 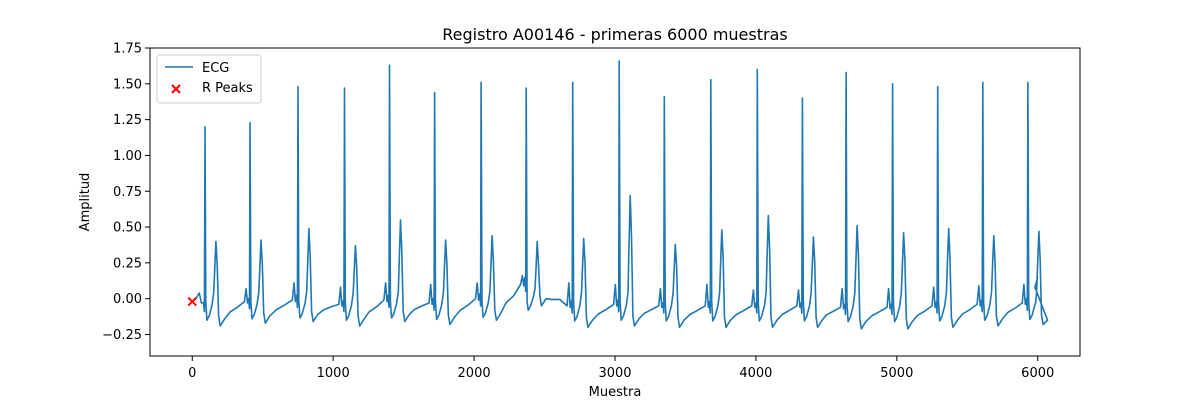 I want to click on chart-title: Registro A00146 - primeras 6000 muestras, so click(x=614, y=34).